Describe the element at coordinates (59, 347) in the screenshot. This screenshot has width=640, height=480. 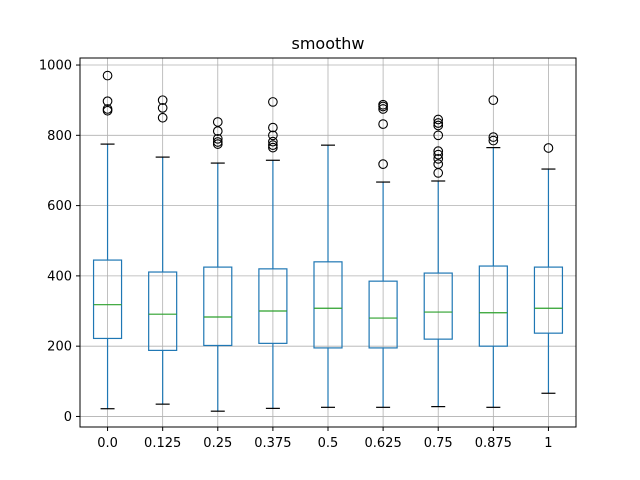
I see `y-tick-label: 200` at that location.